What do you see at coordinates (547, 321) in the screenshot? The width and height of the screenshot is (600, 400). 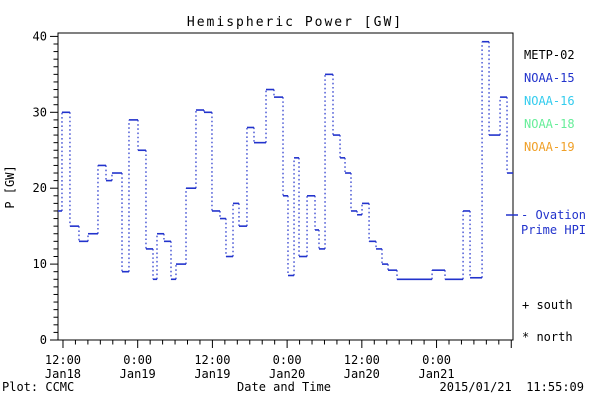 I see `hemisphere-marker-legend: + south * north` at bounding box center [547, 321].